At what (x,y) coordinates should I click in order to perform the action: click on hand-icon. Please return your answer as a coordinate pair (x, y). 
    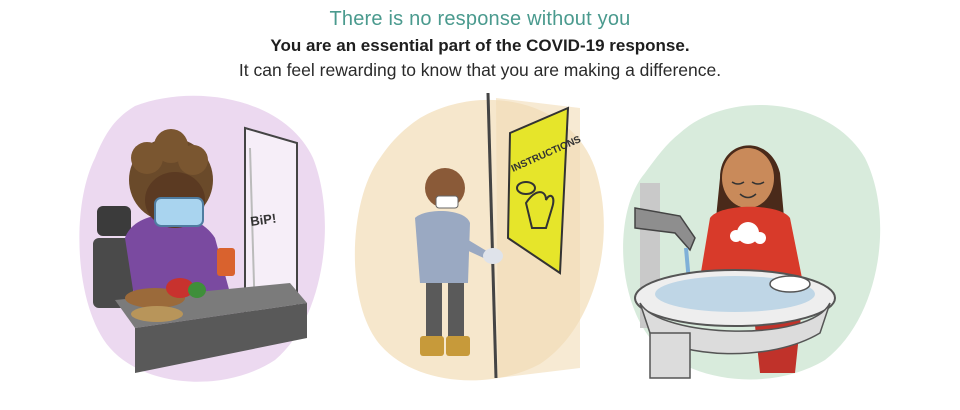
    Looking at the image, I should click on (539, 210).